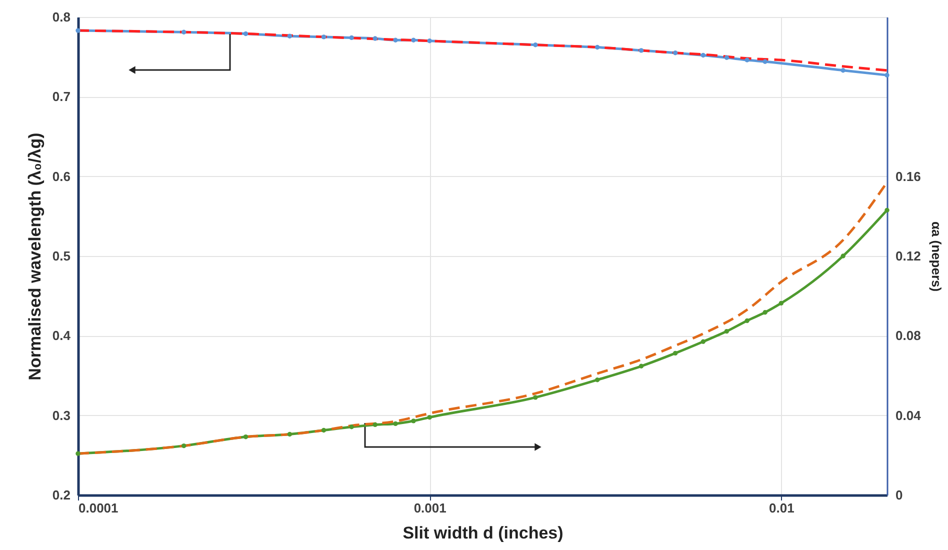 Image resolution: width=948 pixels, height=550 pixels. Describe the element at coordinates (908, 176) in the screenshot. I see `y2-tick-label: 0.16` at that location.